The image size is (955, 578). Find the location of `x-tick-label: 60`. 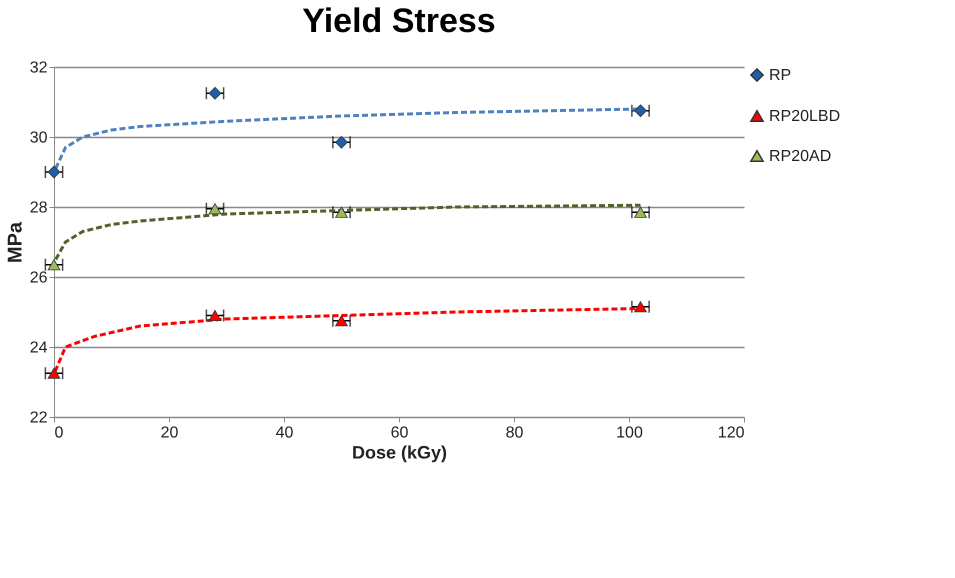

x-tick-label: 60 is located at coordinates (399, 433).